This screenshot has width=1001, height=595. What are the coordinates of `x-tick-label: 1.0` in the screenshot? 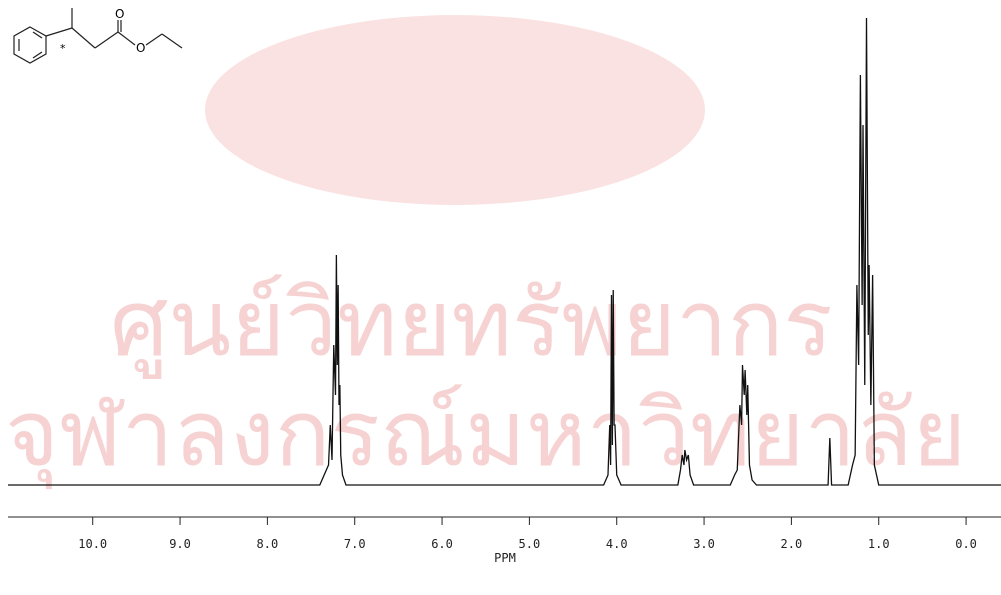 It's located at (879, 544).